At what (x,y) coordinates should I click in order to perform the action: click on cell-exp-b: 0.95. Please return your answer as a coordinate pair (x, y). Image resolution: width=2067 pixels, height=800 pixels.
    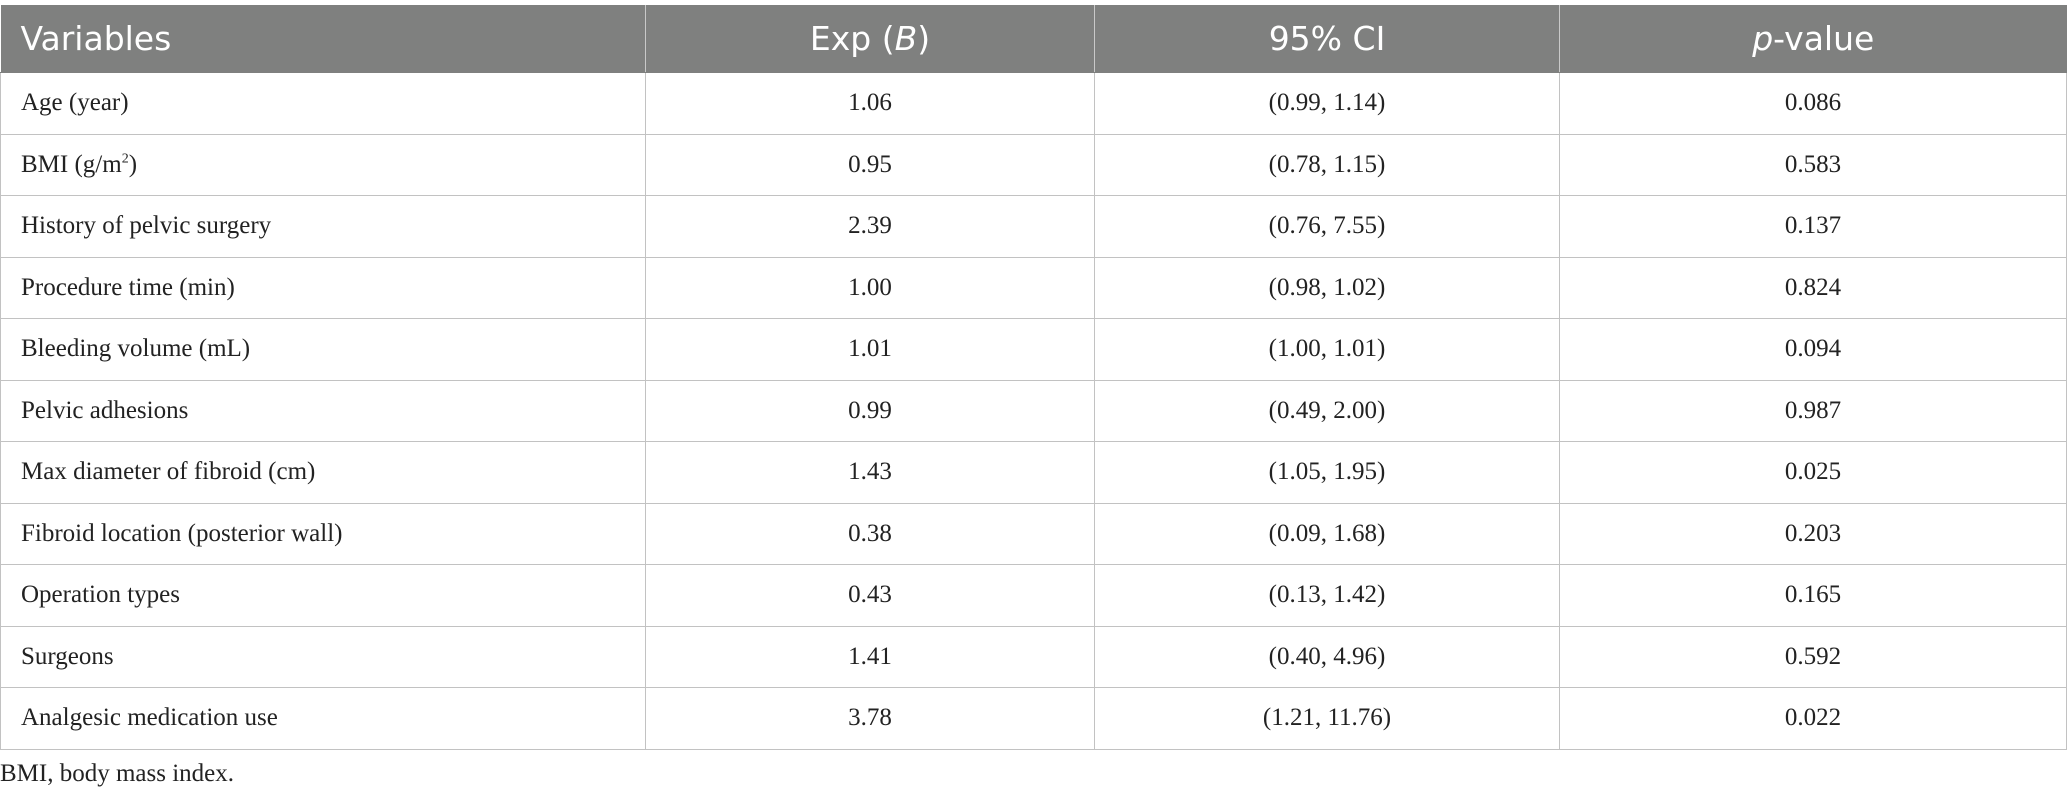
    Looking at the image, I should click on (870, 165).